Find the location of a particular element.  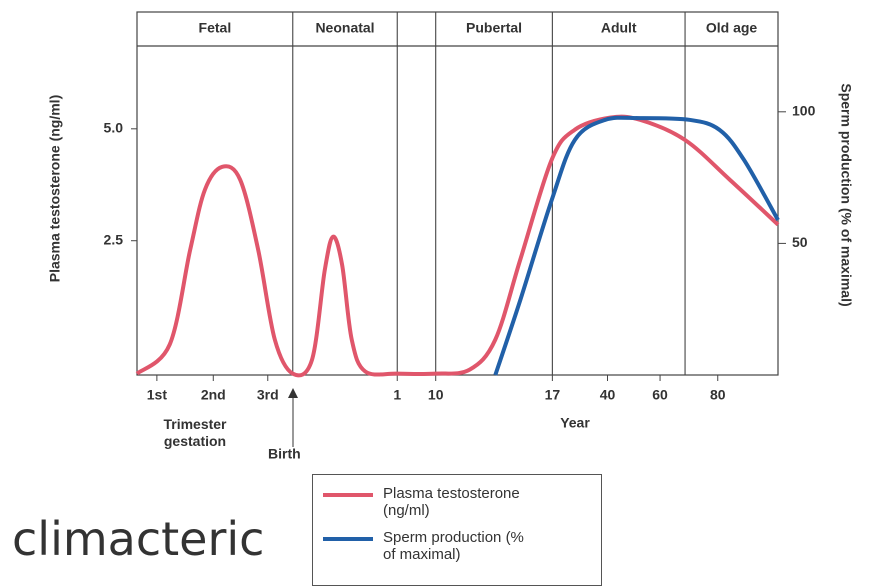

phase-label: Pubertal is located at coordinates (494, 28).